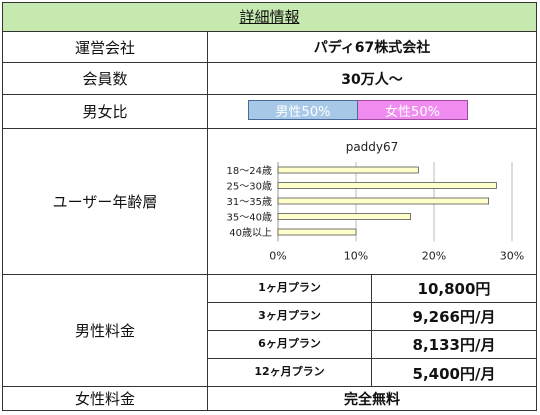  Describe the element at coordinates (372, 48) in the screenshot. I see `company-value: パディ67株式会社` at that location.